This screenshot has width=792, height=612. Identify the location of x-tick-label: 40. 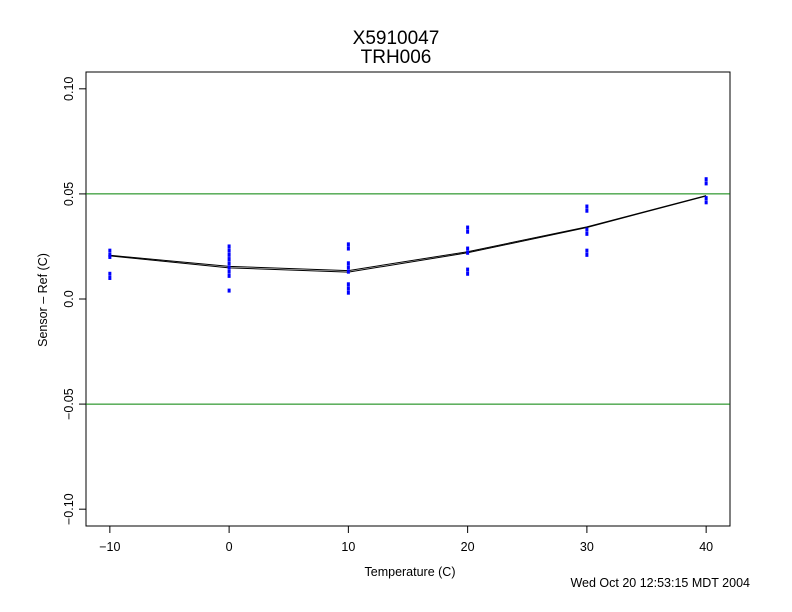
(706, 547).